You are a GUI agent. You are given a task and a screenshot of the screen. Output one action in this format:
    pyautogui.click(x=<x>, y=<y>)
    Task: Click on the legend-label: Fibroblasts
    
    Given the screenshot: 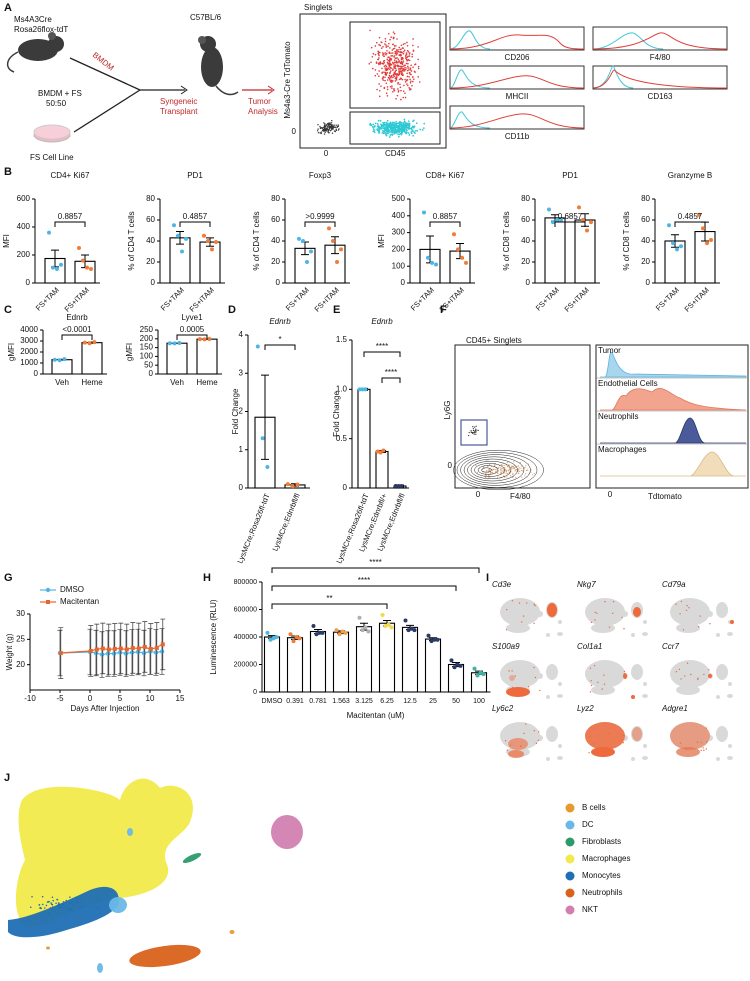 What is the action you would take?
    pyautogui.click(x=601, y=841)
    